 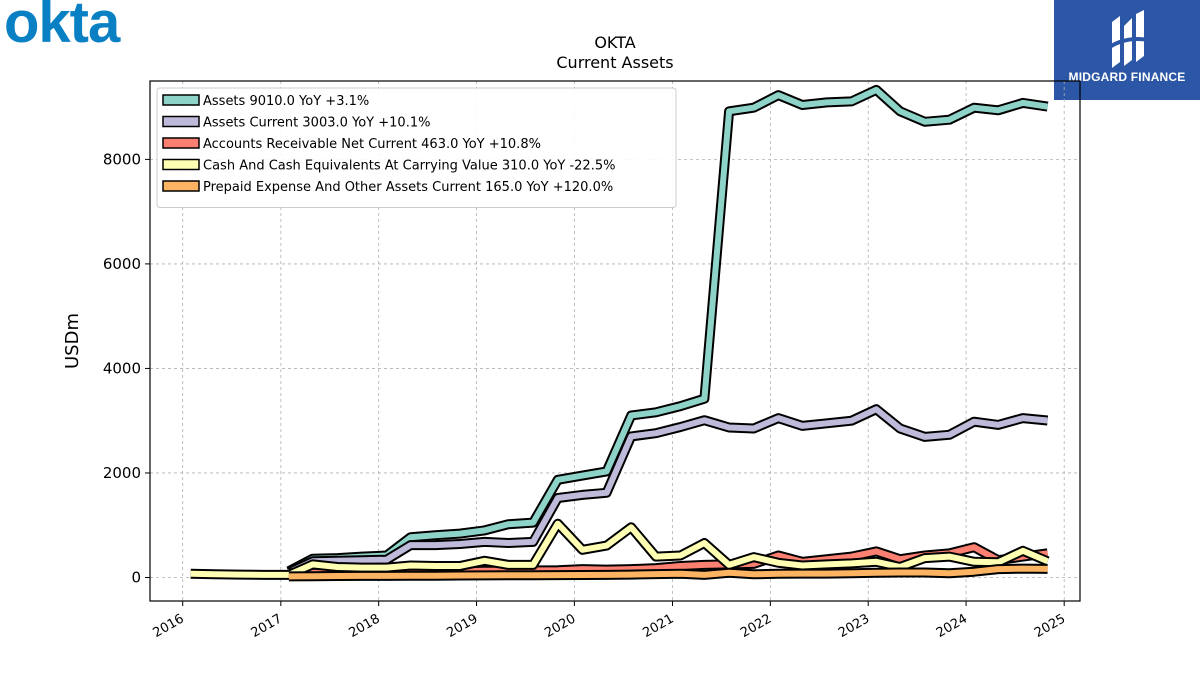 I want to click on y-tick-label: 0, so click(x=136, y=577).